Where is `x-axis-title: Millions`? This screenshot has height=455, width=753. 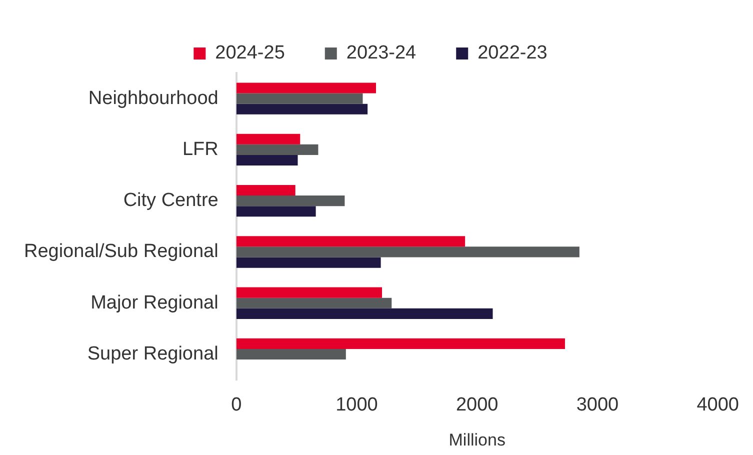 x-axis-title: Millions is located at coordinates (477, 440).